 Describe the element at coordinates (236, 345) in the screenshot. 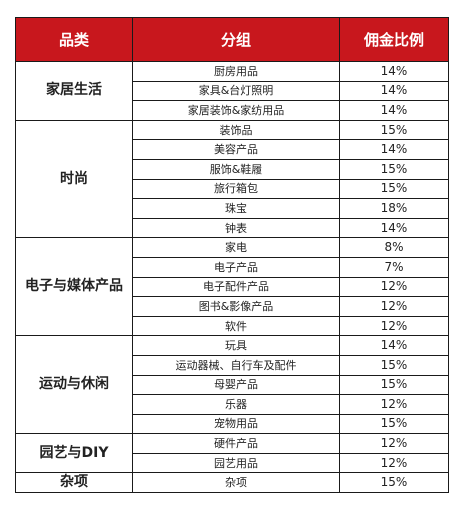

I see `group-cell: 玩具` at that location.